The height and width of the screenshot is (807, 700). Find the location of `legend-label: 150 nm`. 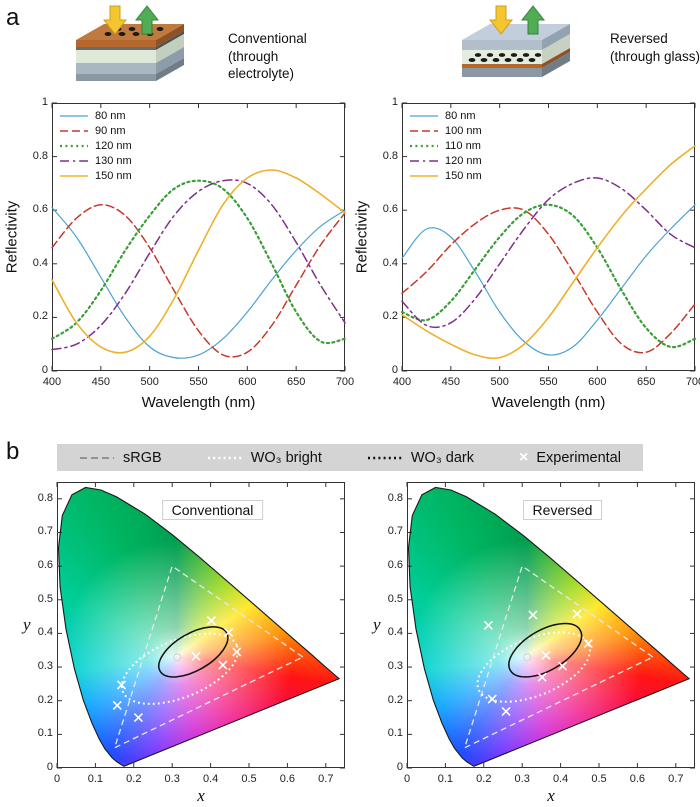

legend-label: 150 nm is located at coordinates (113, 175).